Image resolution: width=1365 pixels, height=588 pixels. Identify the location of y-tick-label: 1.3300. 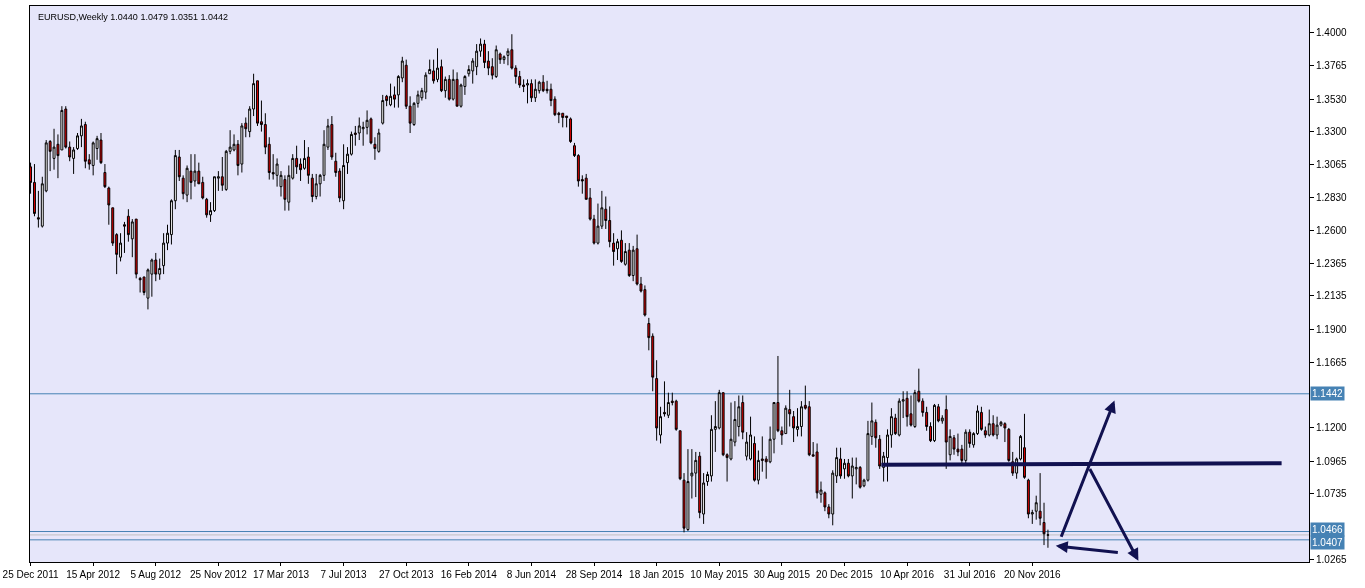
(1332, 132).